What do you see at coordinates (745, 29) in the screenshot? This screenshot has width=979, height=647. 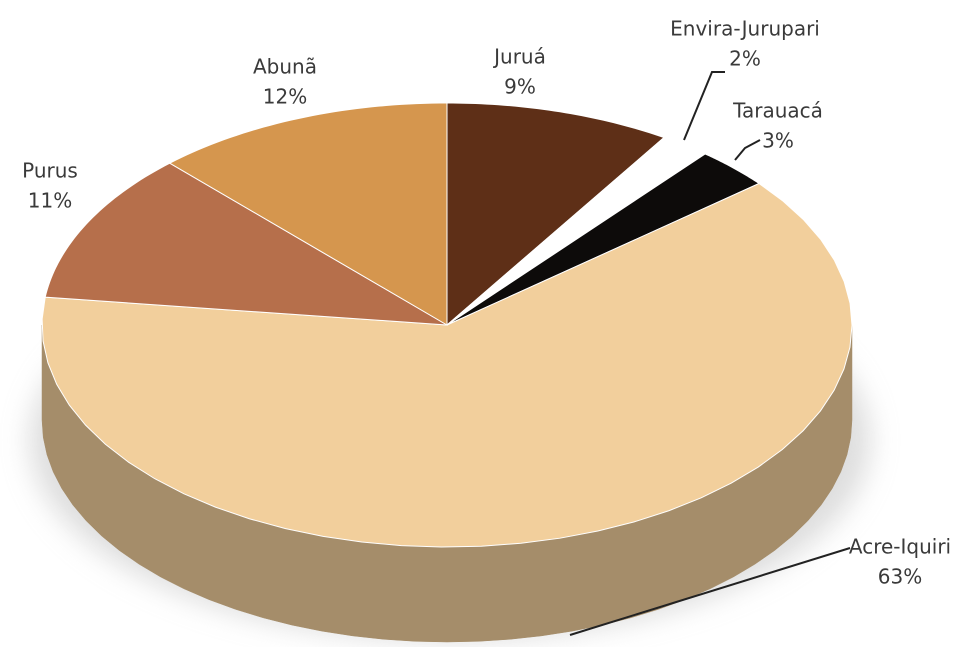 I see `slice-label: Envira-Jurupari` at bounding box center [745, 29].